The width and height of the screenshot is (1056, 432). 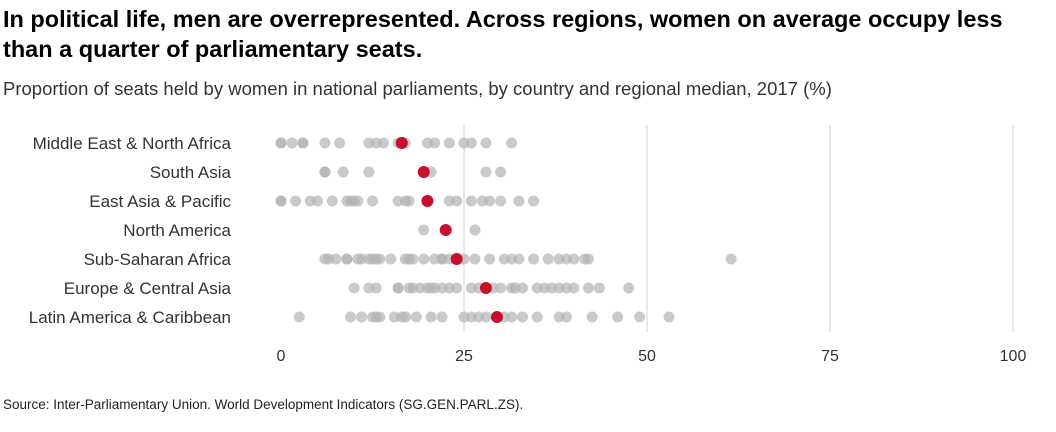 I want to click on category-label: Middle East & North Africa, so click(x=132, y=143).